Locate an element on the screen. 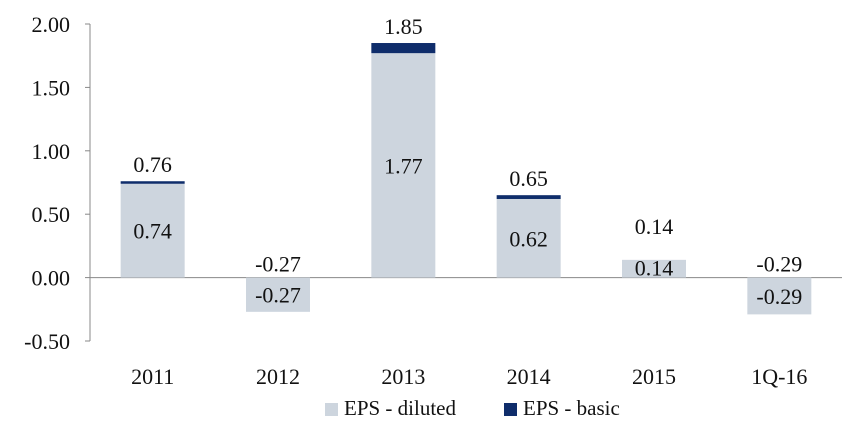 Image resolution: width=845 pixels, height=427 pixels. data-label-diluted: -0.29 is located at coordinates (779, 296).